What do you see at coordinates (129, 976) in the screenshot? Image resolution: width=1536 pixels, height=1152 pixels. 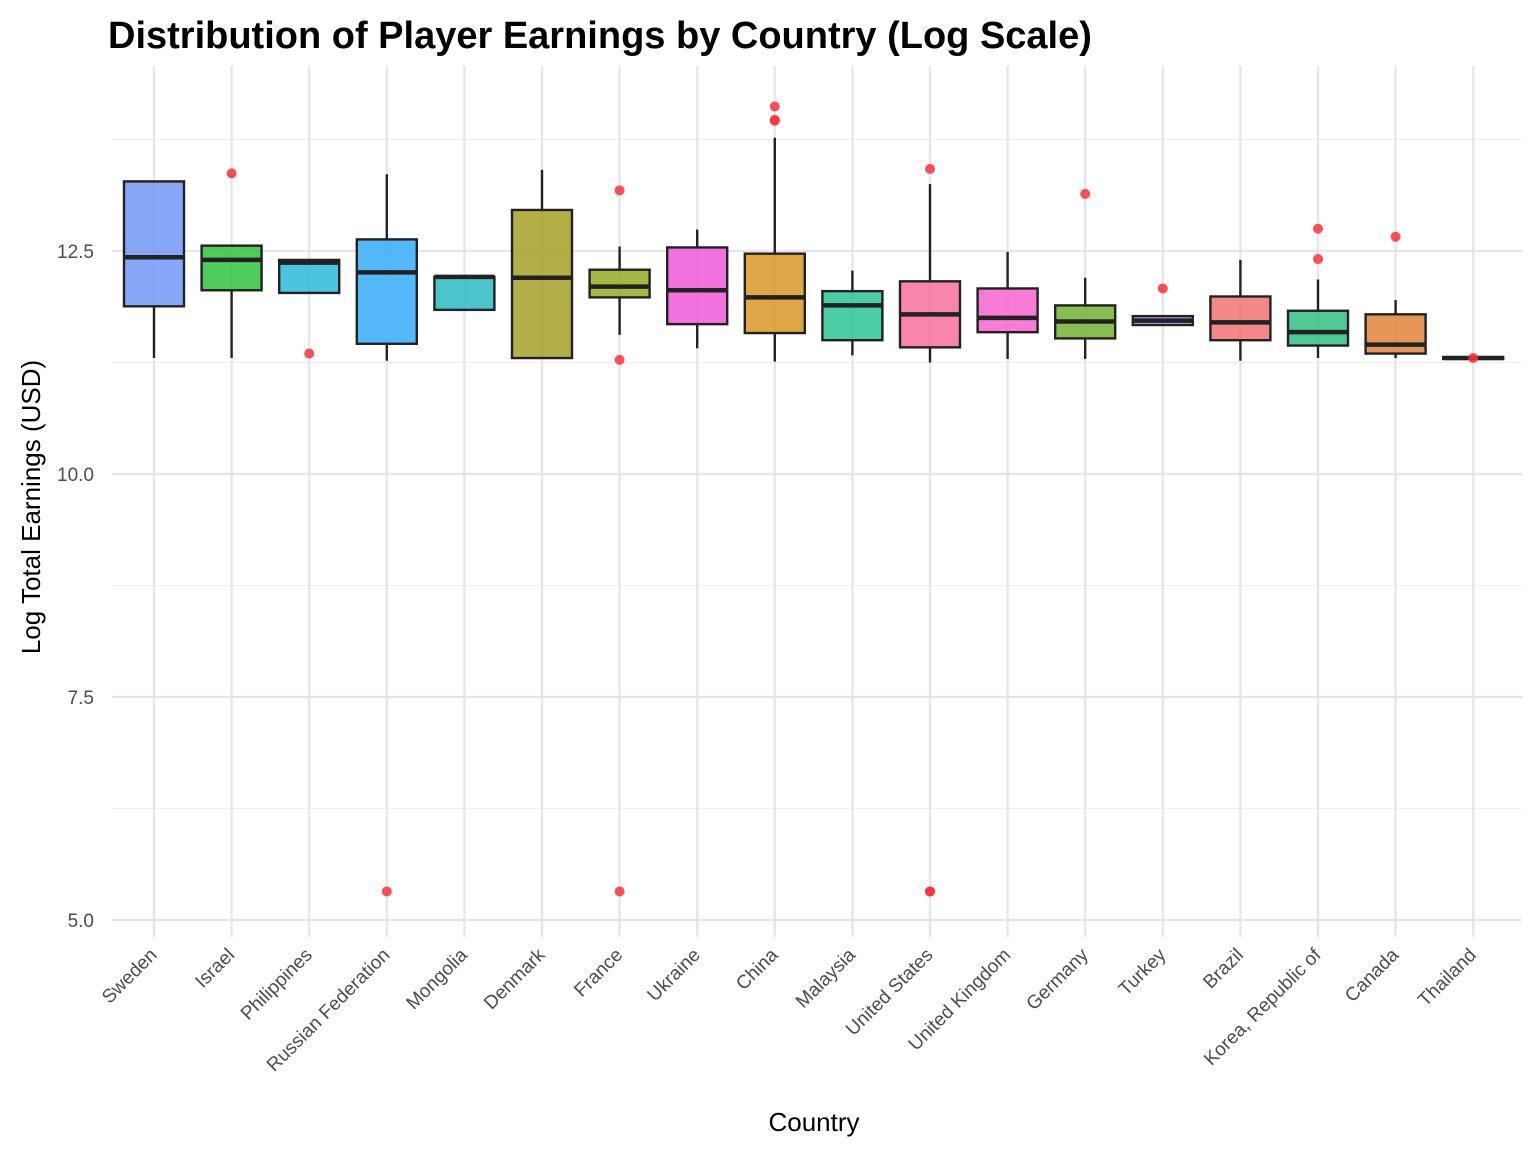 I see `x-tick-label: Sweden` at bounding box center [129, 976].